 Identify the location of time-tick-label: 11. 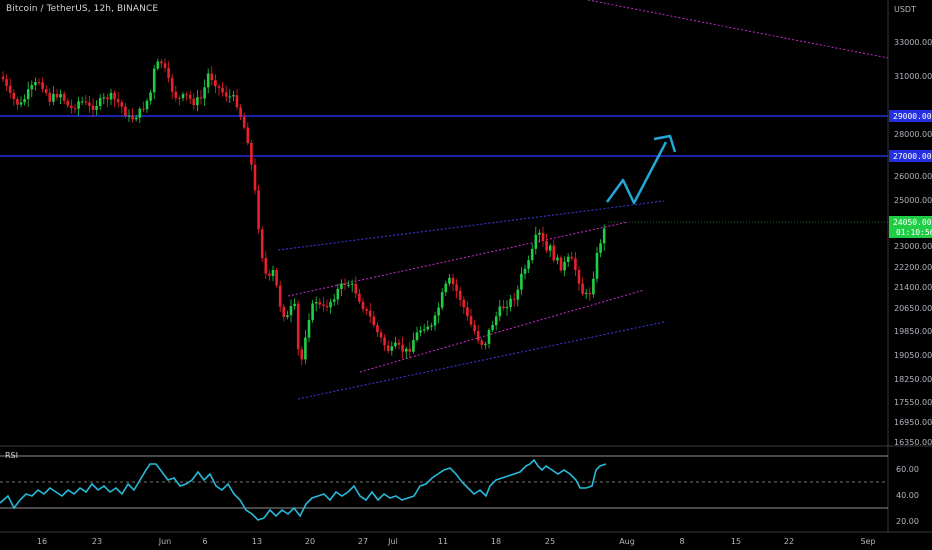
(443, 541).